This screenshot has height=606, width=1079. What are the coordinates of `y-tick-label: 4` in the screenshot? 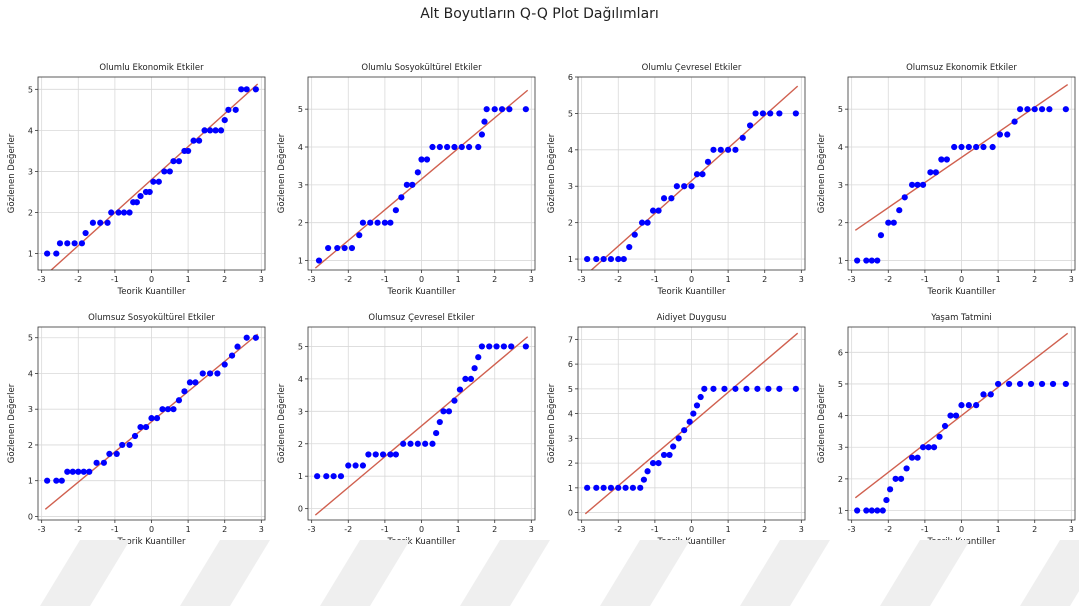 It's located at (570, 150).